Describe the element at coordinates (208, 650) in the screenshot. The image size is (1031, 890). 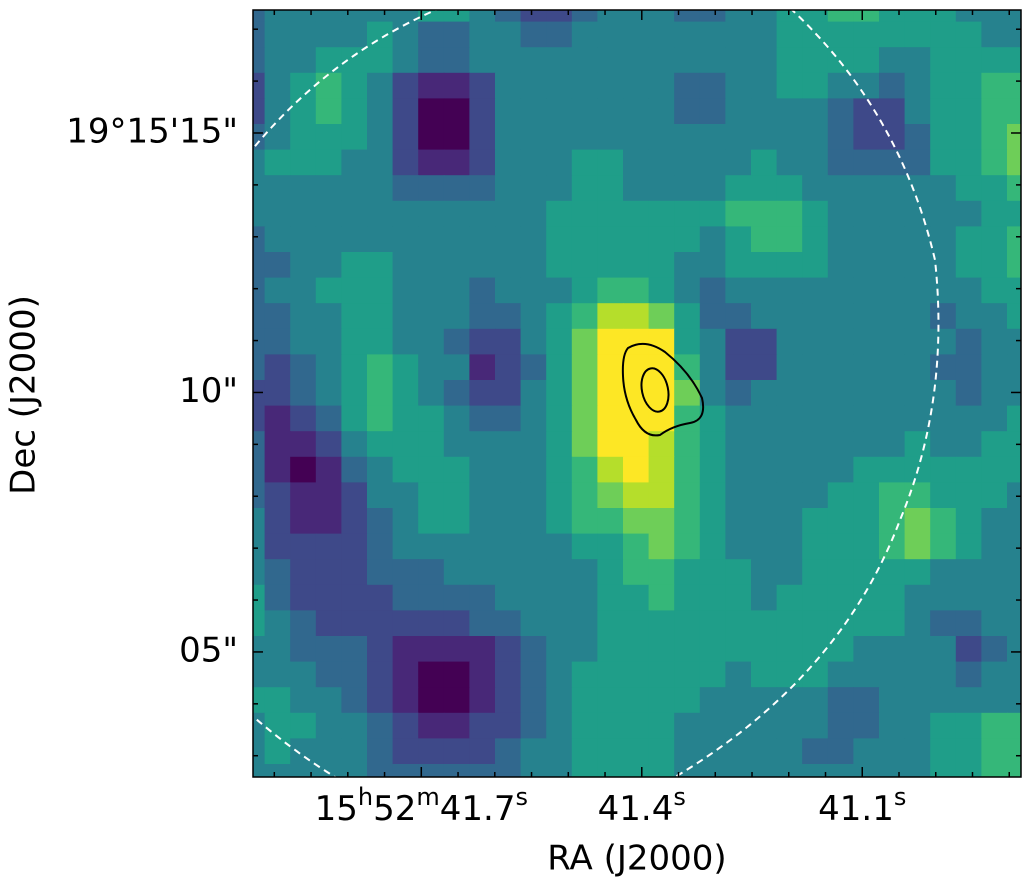
I see `y-tick-label: 05"` at that location.